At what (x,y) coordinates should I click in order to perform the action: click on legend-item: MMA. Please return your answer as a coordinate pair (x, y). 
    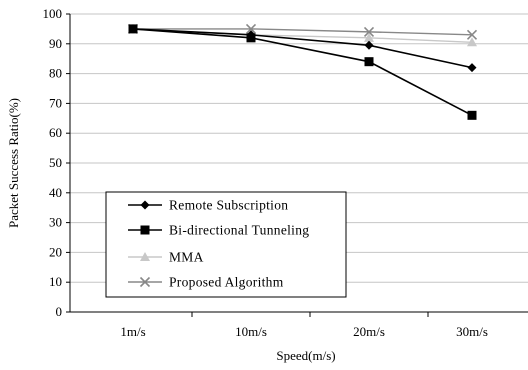
    Looking at the image, I should click on (166, 257).